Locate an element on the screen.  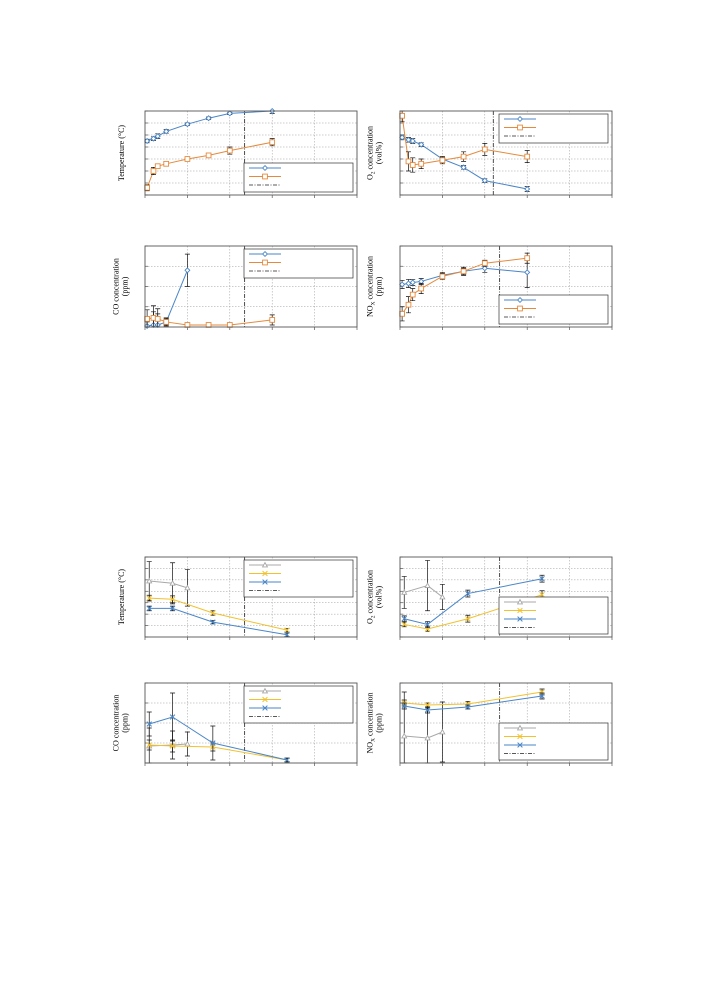
y-axis-label: Temperature (°C) is located at coordinates (121, 153).